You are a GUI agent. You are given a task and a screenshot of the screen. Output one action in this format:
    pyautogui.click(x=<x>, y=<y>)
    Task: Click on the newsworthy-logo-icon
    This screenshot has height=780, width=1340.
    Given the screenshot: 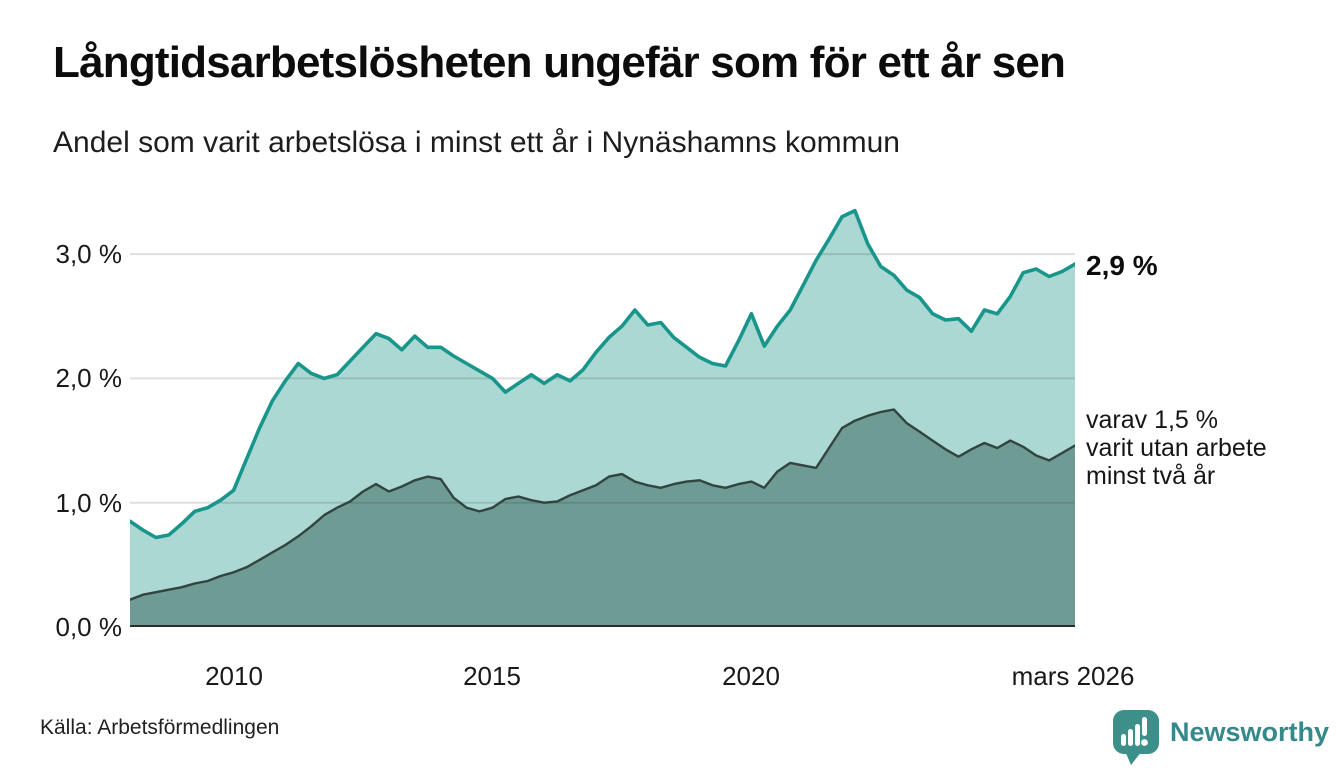 What is the action you would take?
    pyautogui.click(x=1136, y=737)
    